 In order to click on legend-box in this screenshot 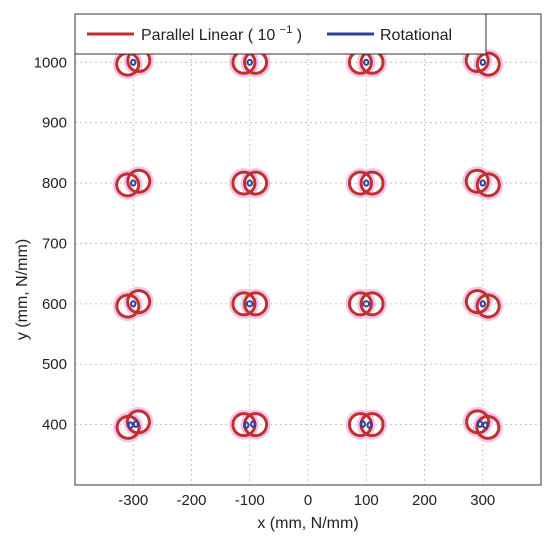, I will do `click(280, 34)`.